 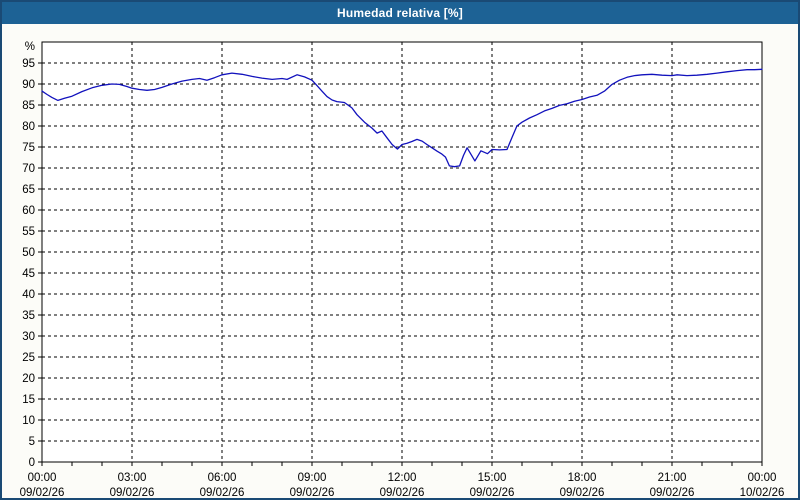 I want to click on x-tick-time-label: 12:00, so click(x=402, y=478).